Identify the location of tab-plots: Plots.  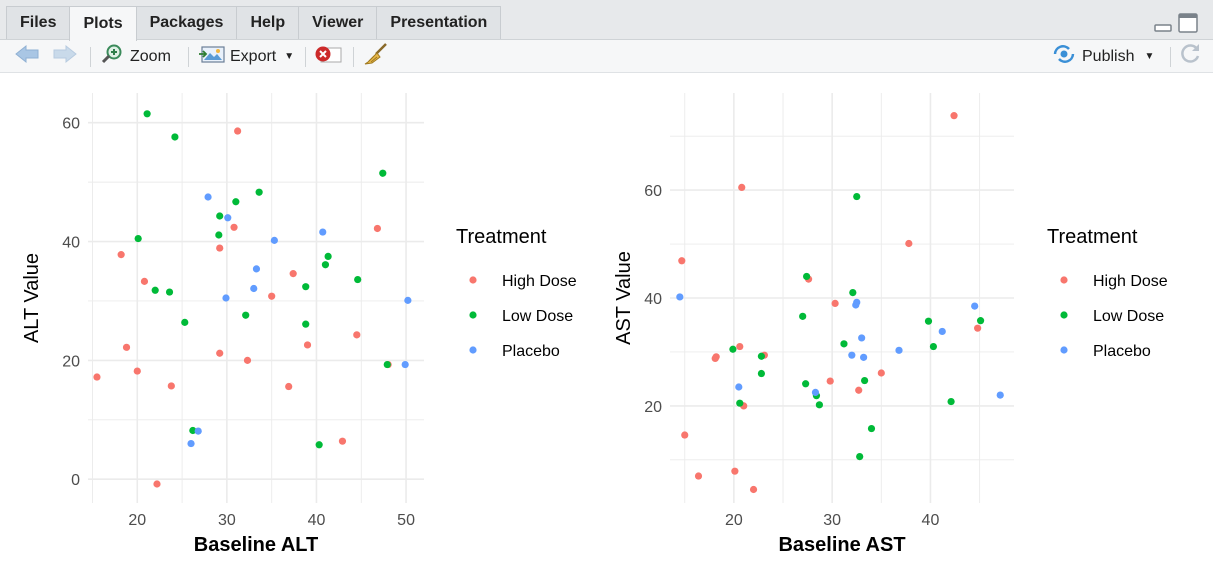
(103, 23).